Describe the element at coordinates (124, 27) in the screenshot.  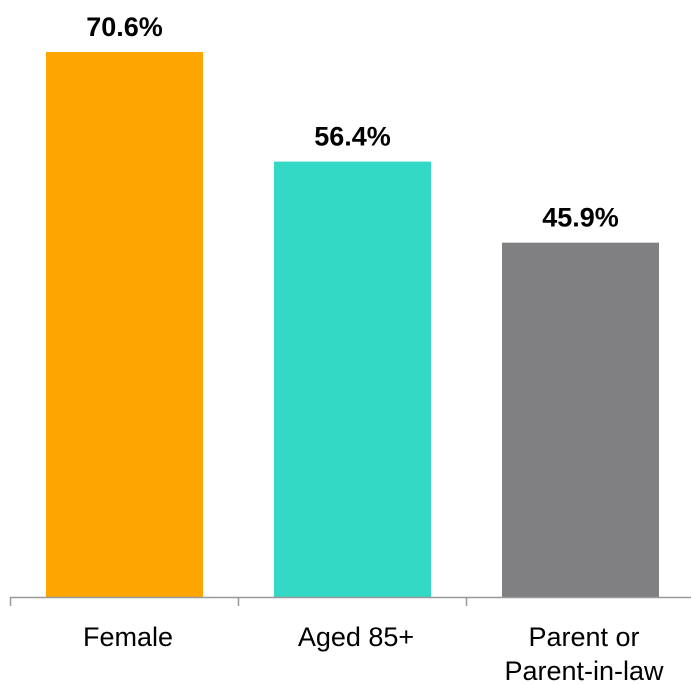
I see `value-label-1: 70.6%` at that location.